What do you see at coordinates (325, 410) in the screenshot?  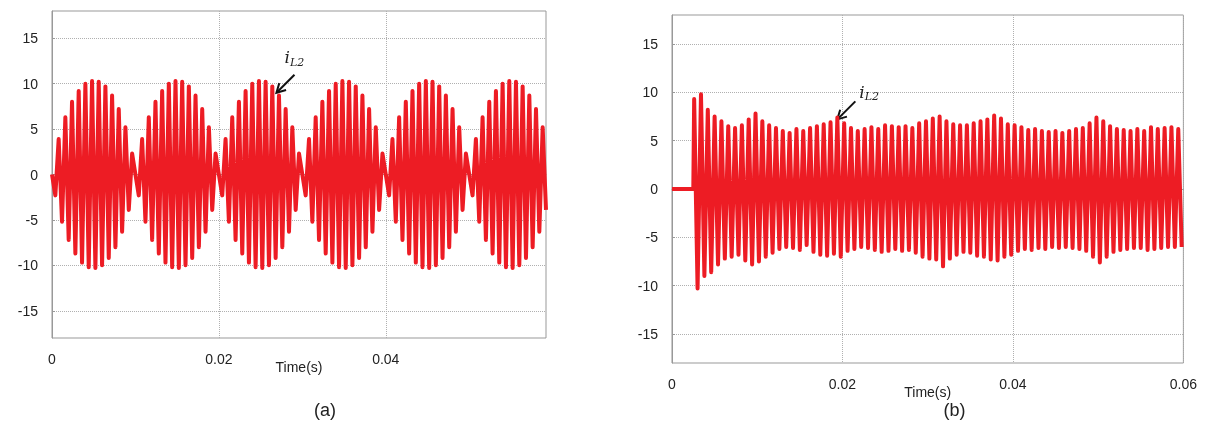 I see `text: (a)` at bounding box center [325, 410].